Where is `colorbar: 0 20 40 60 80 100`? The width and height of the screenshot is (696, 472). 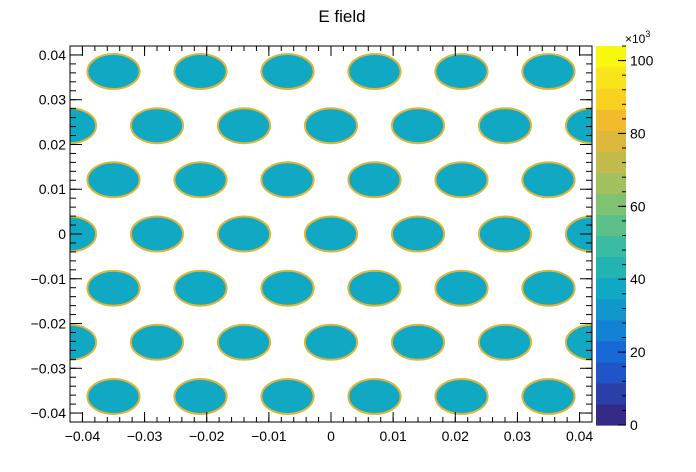
colorbar: 0 20 40 60 80 100 is located at coordinates (625, 239).